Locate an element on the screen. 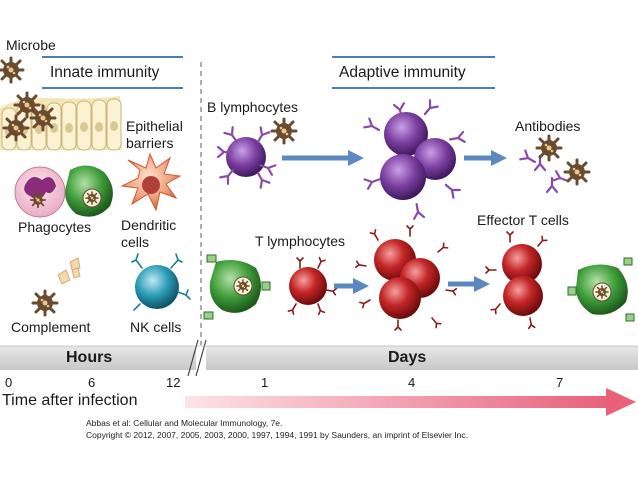 The width and height of the screenshot is (638, 479). epithelial-label-line1: Epithelial is located at coordinates (154, 126).